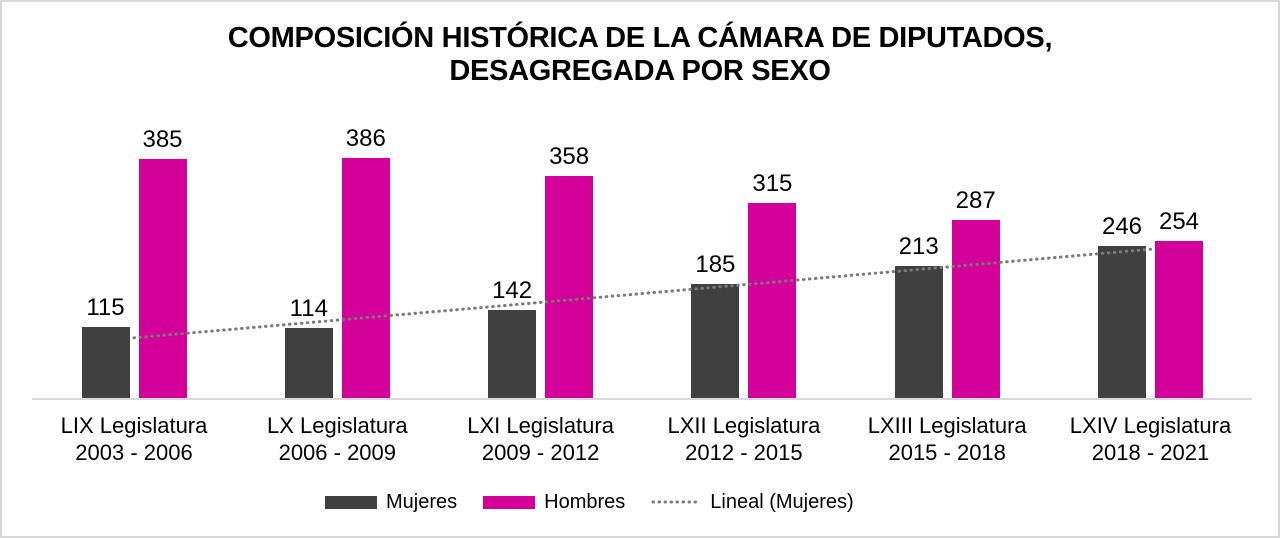  Describe the element at coordinates (134, 452) in the screenshot. I see `category-years-0: 2003 - 2006` at that location.